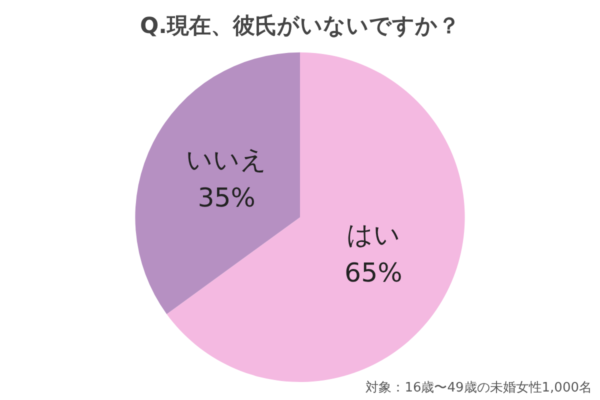  What do you see at coordinates (227, 161) in the screenshot?
I see `slice-label: いいえ` at bounding box center [227, 161].